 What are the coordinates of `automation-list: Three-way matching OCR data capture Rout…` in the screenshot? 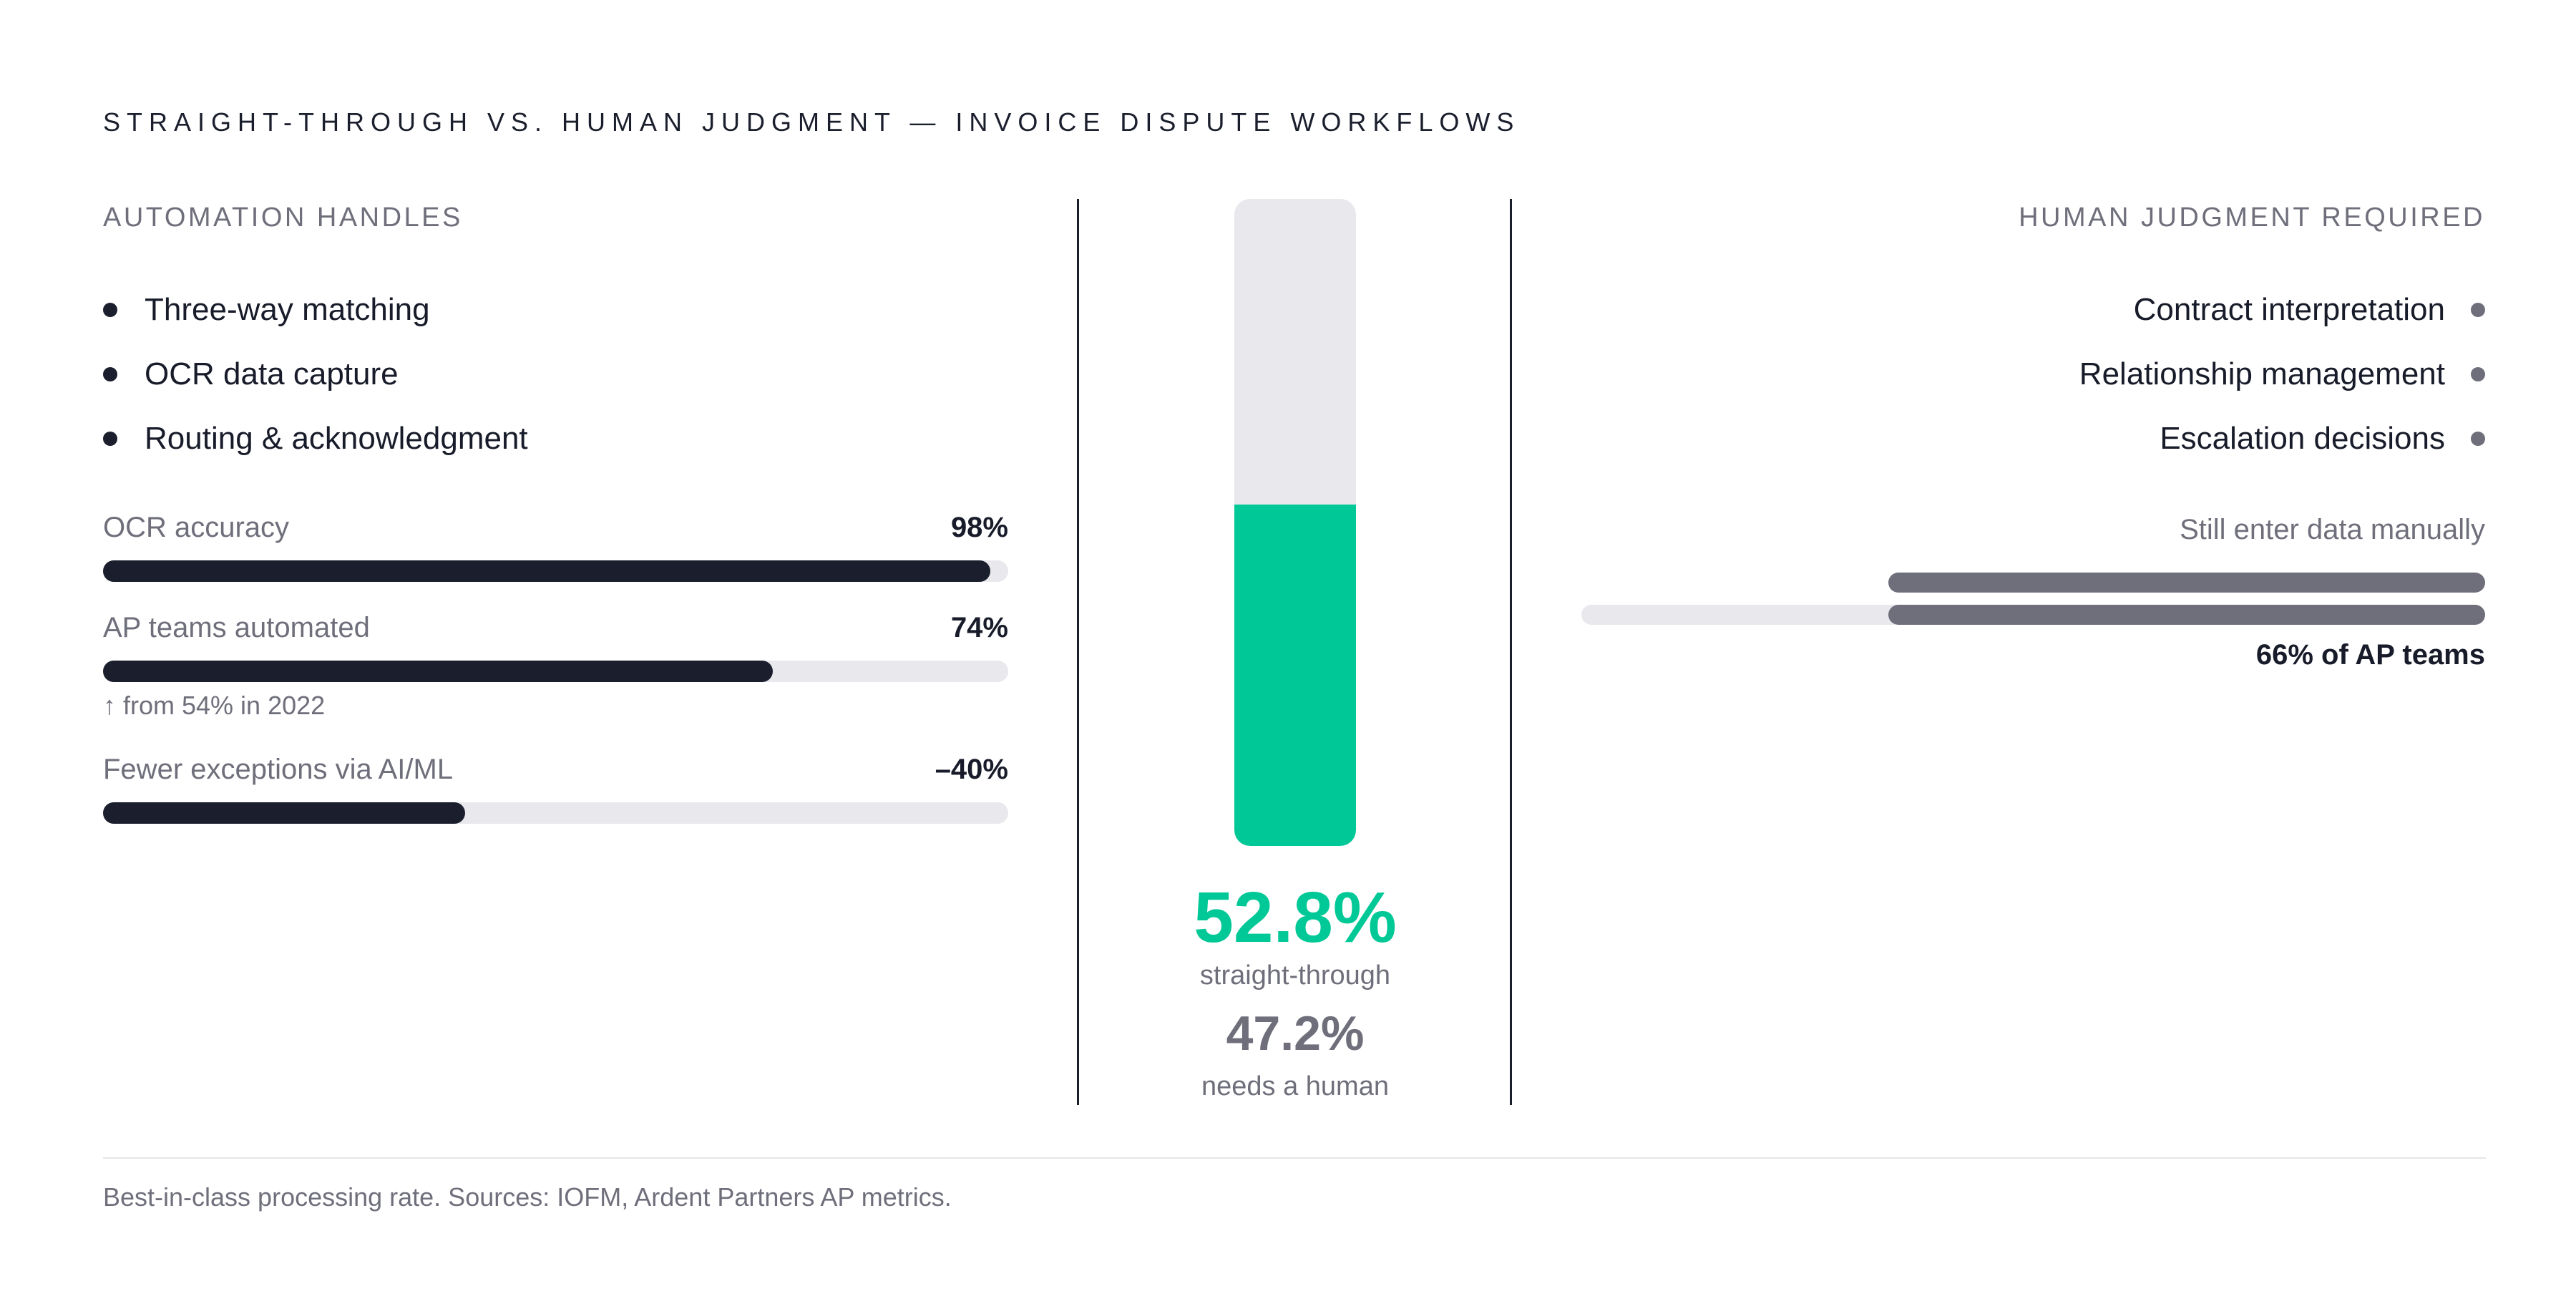 It's located at (315, 374).